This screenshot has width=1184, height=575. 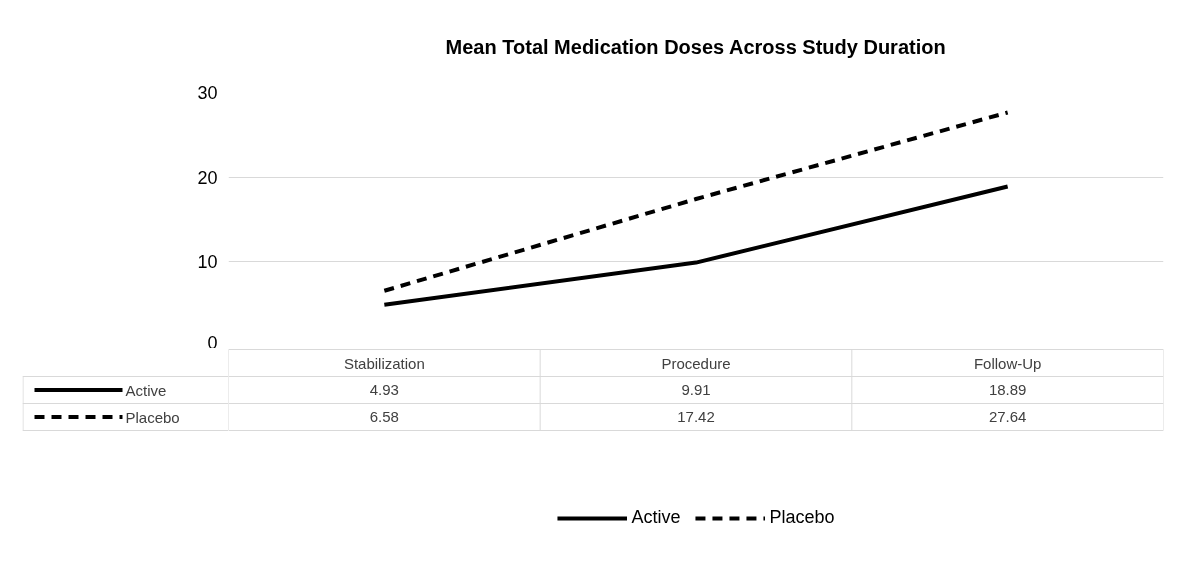 What do you see at coordinates (207, 93) in the screenshot?
I see `y-tick-label: 30` at bounding box center [207, 93].